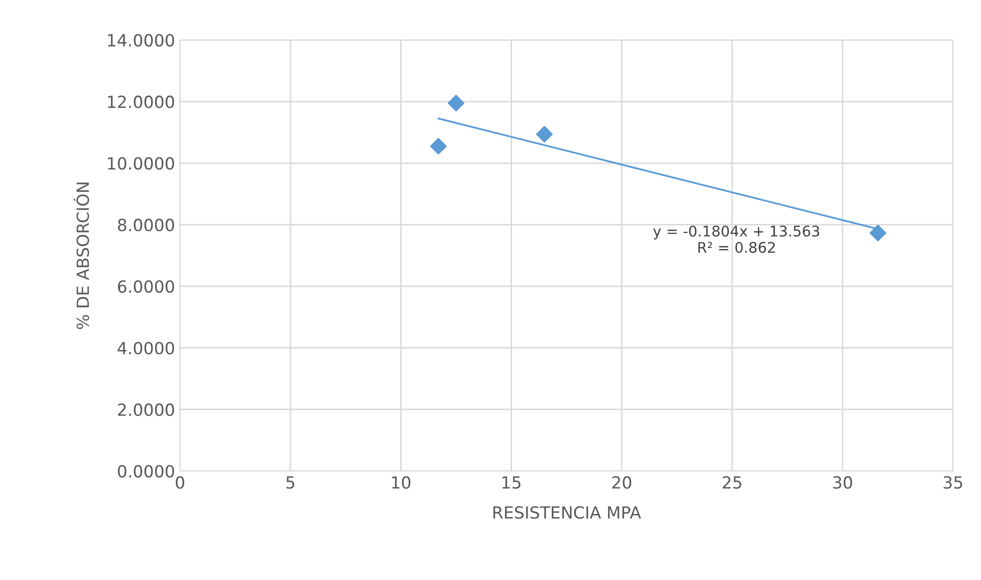 The height and width of the screenshot is (580, 981). Describe the element at coordinates (146, 348) in the screenshot. I see `y-tick-label: 4.0000` at that location.